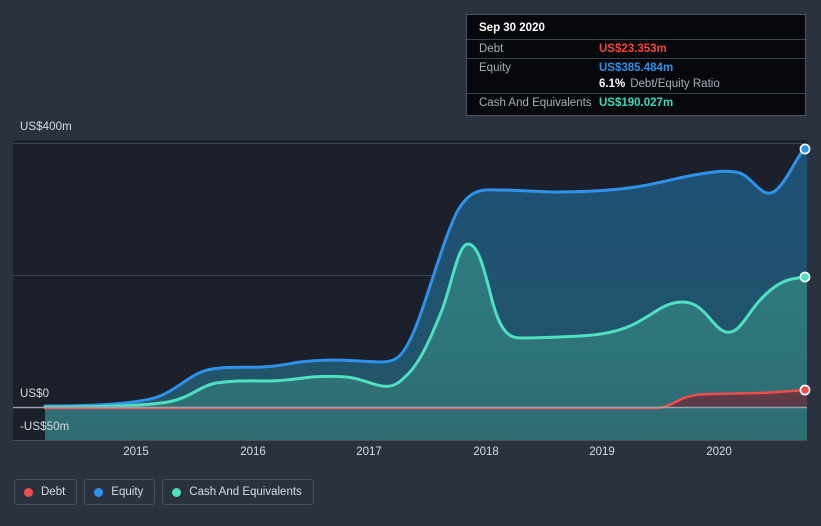  Describe the element at coordinates (602, 452) in the screenshot. I see `x-axis-label-2019: 2019` at that location.